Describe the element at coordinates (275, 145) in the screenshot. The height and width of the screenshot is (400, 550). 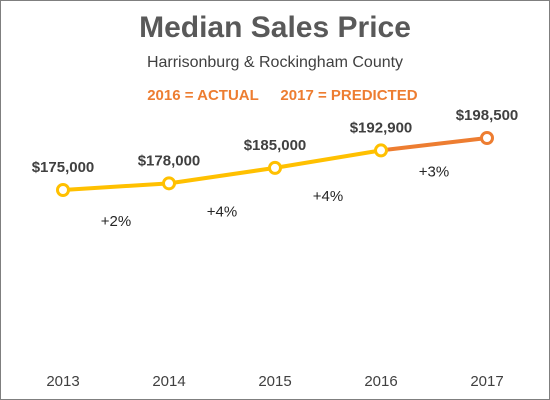
I see `data-label-2015: $185,000` at that location.